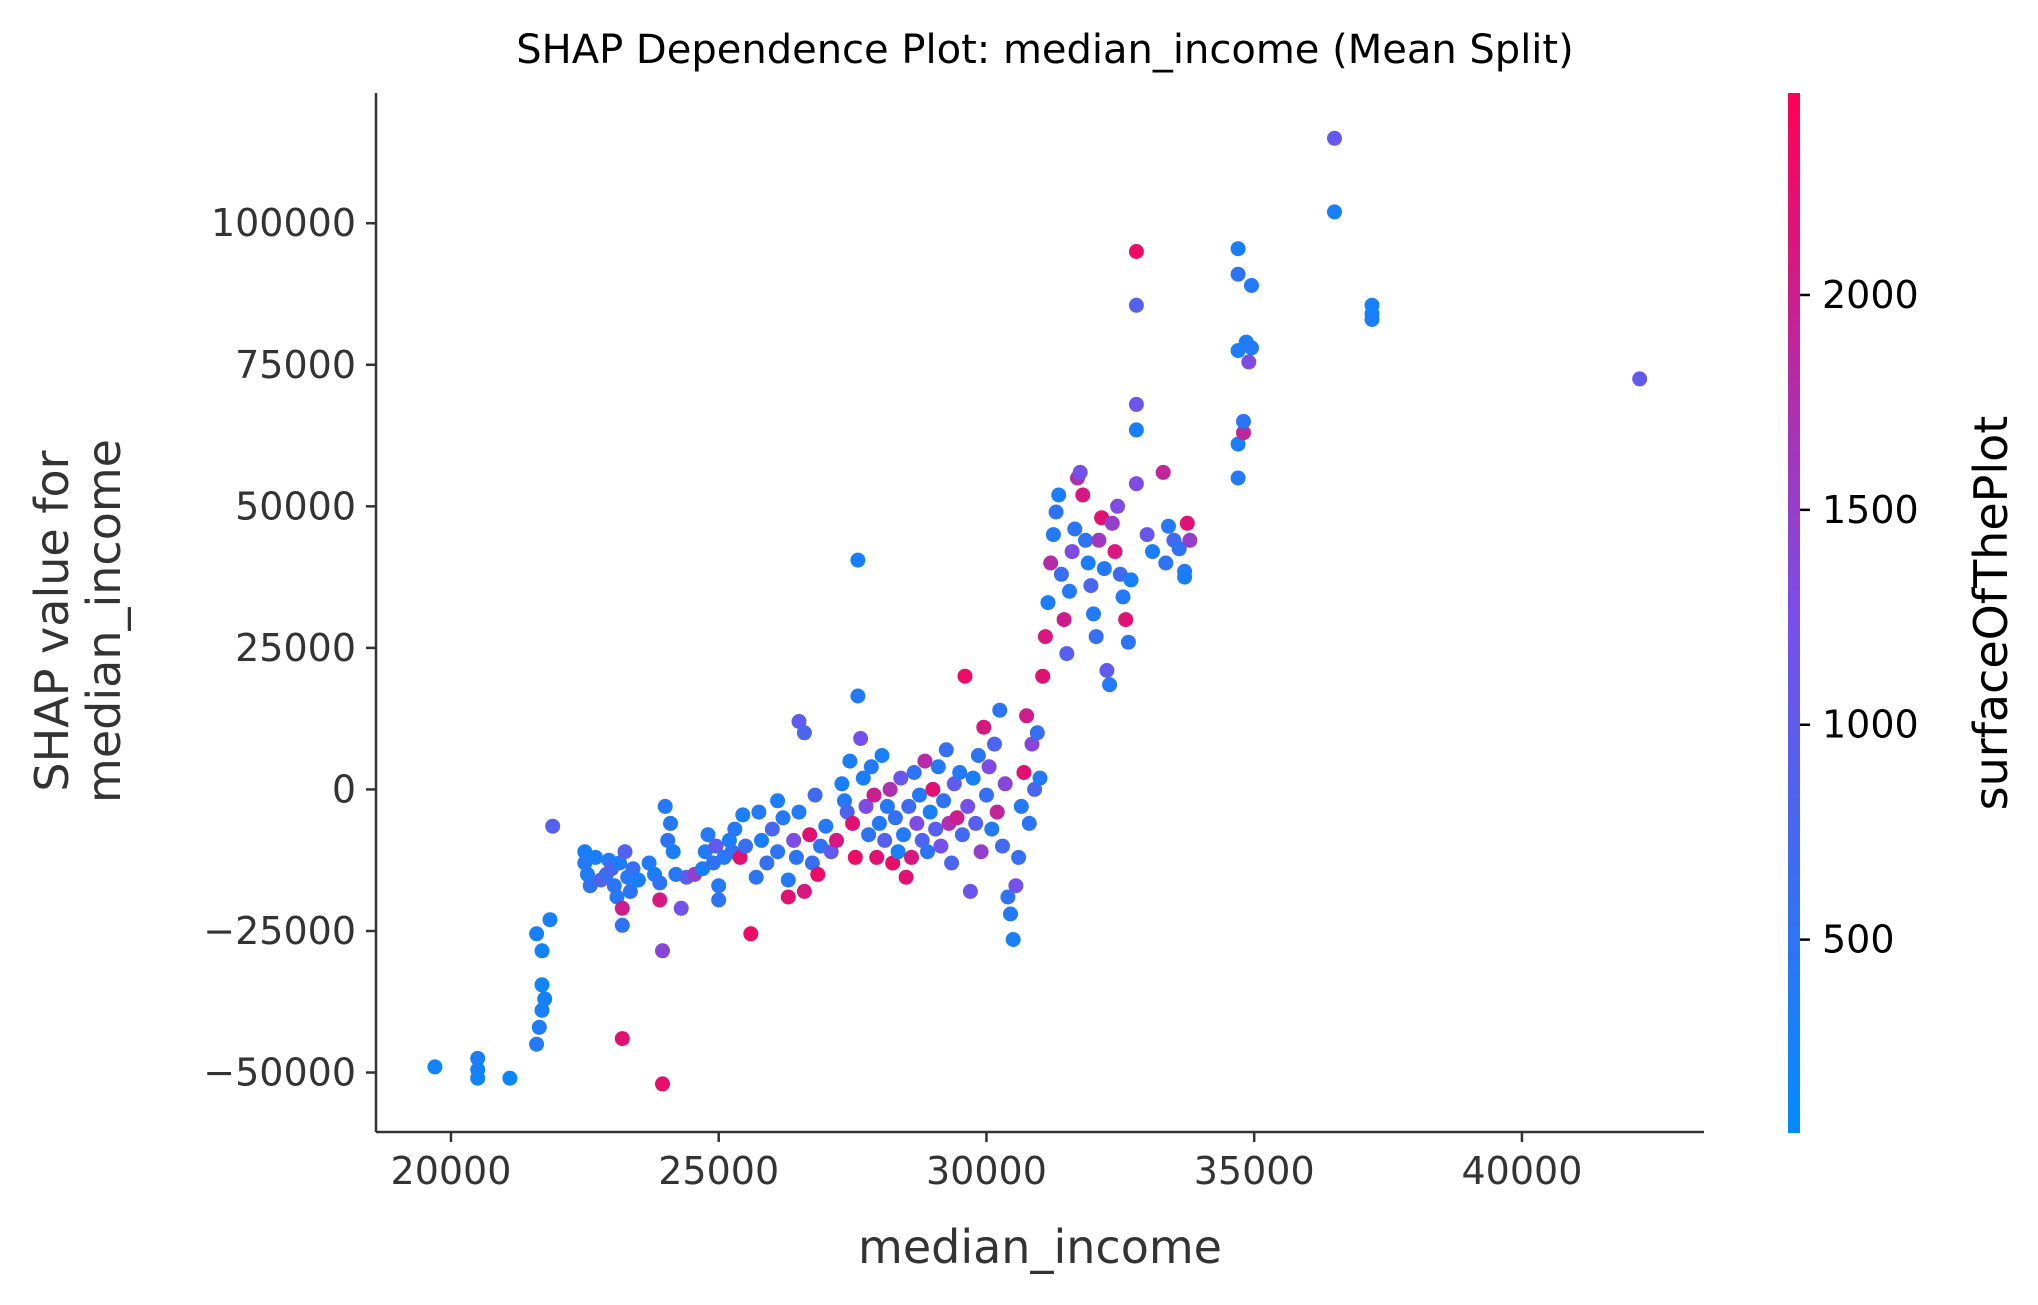 The width and height of the screenshot is (2038, 1305). What do you see at coordinates (1991, 613) in the screenshot?
I see `colorbar-label: surfaceOfThePlot` at bounding box center [1991, 613].